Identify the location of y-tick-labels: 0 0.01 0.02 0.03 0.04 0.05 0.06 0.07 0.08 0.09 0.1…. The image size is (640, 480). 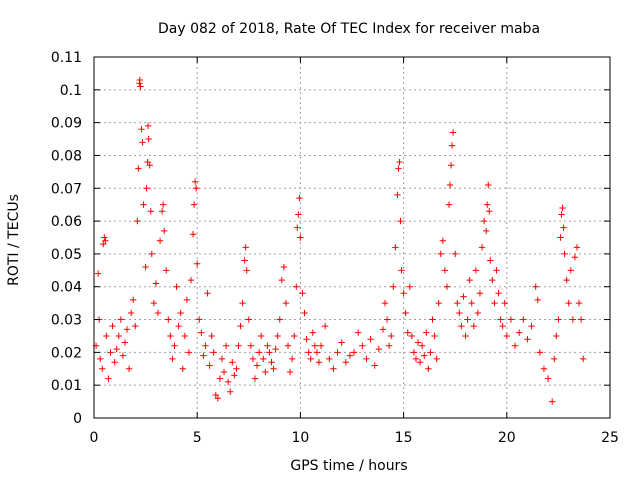
(66, 238).